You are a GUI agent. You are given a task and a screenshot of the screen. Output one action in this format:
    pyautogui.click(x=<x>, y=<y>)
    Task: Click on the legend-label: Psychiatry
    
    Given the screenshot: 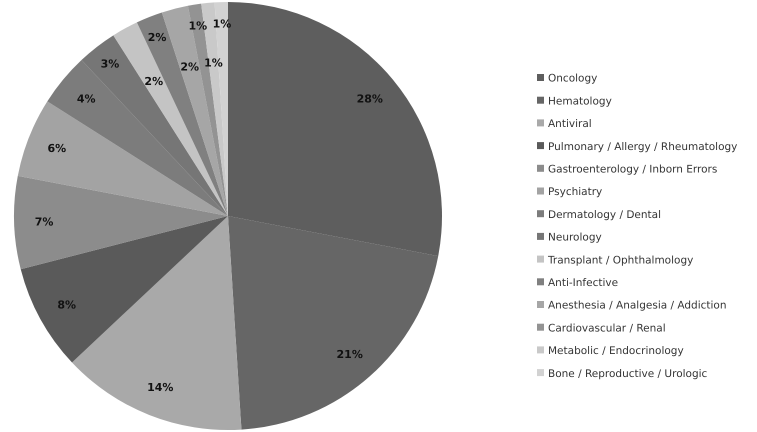 What is the action you would take?
    pyautogui.click(x=575, y=192)
    